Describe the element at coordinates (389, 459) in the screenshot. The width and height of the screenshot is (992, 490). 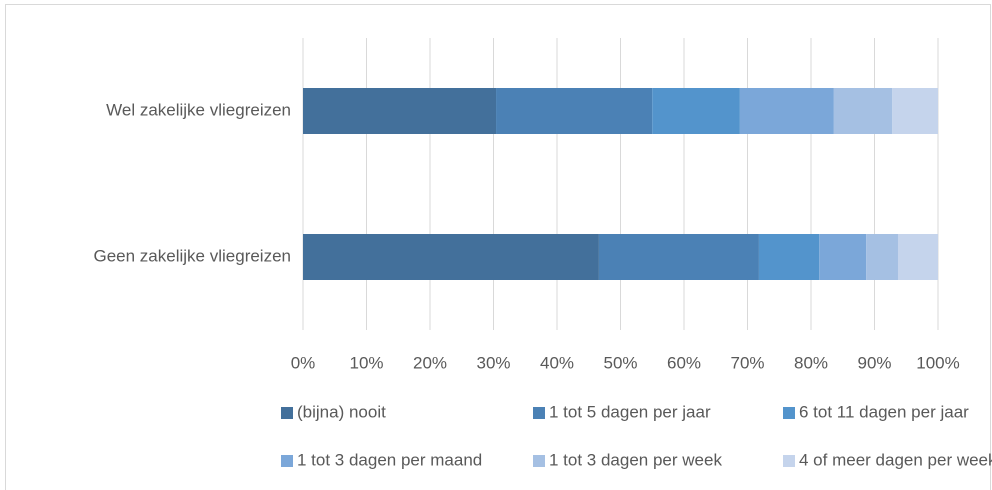
I see `legend-label: 1 tot 3 dagen per maand` at that location.